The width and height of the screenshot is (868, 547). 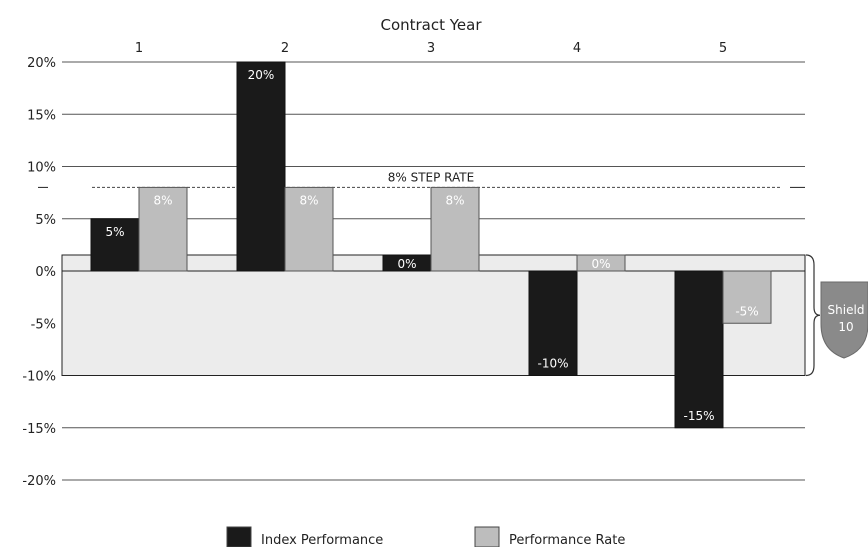 I want to click on y-tick-label: -20%, so click(x=39, y=481).